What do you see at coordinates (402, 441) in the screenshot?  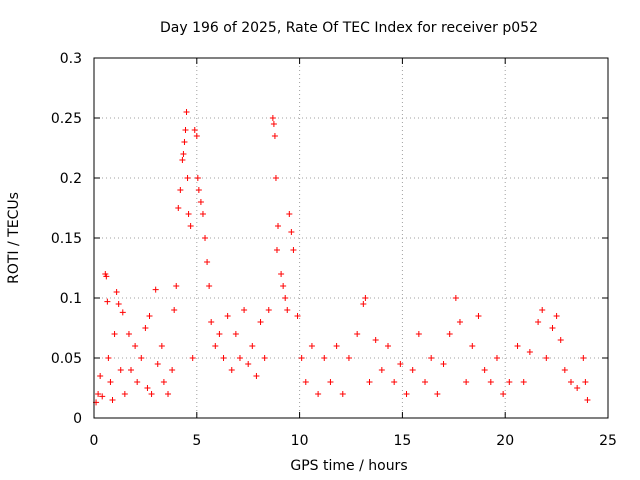 I see `x-tick-label: 15` at bounding box center [402, 441].